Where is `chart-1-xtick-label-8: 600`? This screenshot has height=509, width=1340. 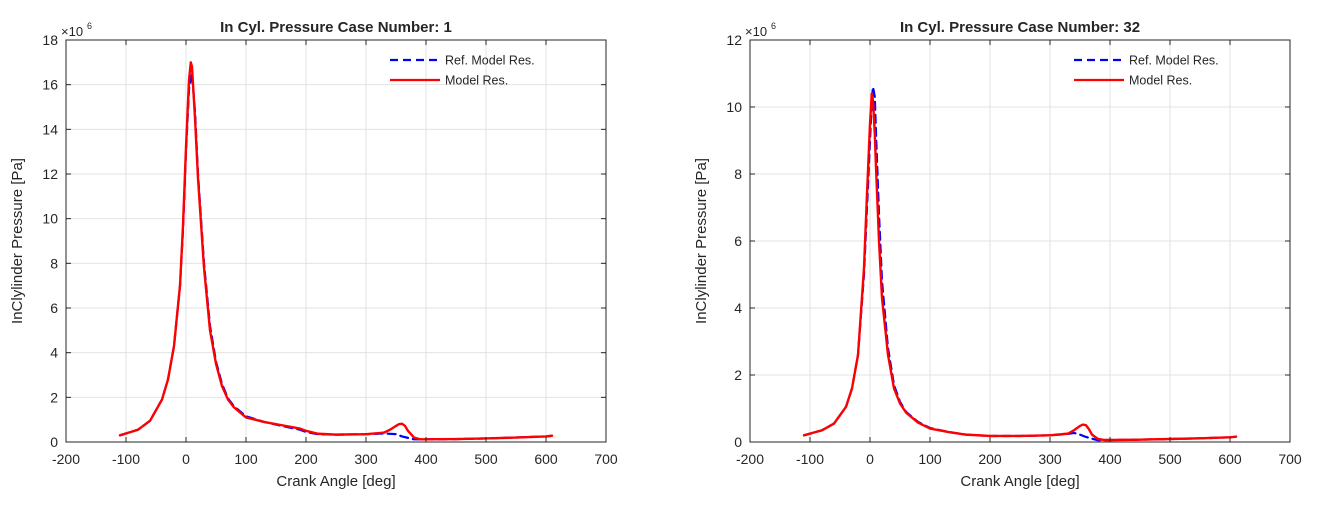 chart-1-xtick-label-8: 600 is located at coordinates (546, 459).